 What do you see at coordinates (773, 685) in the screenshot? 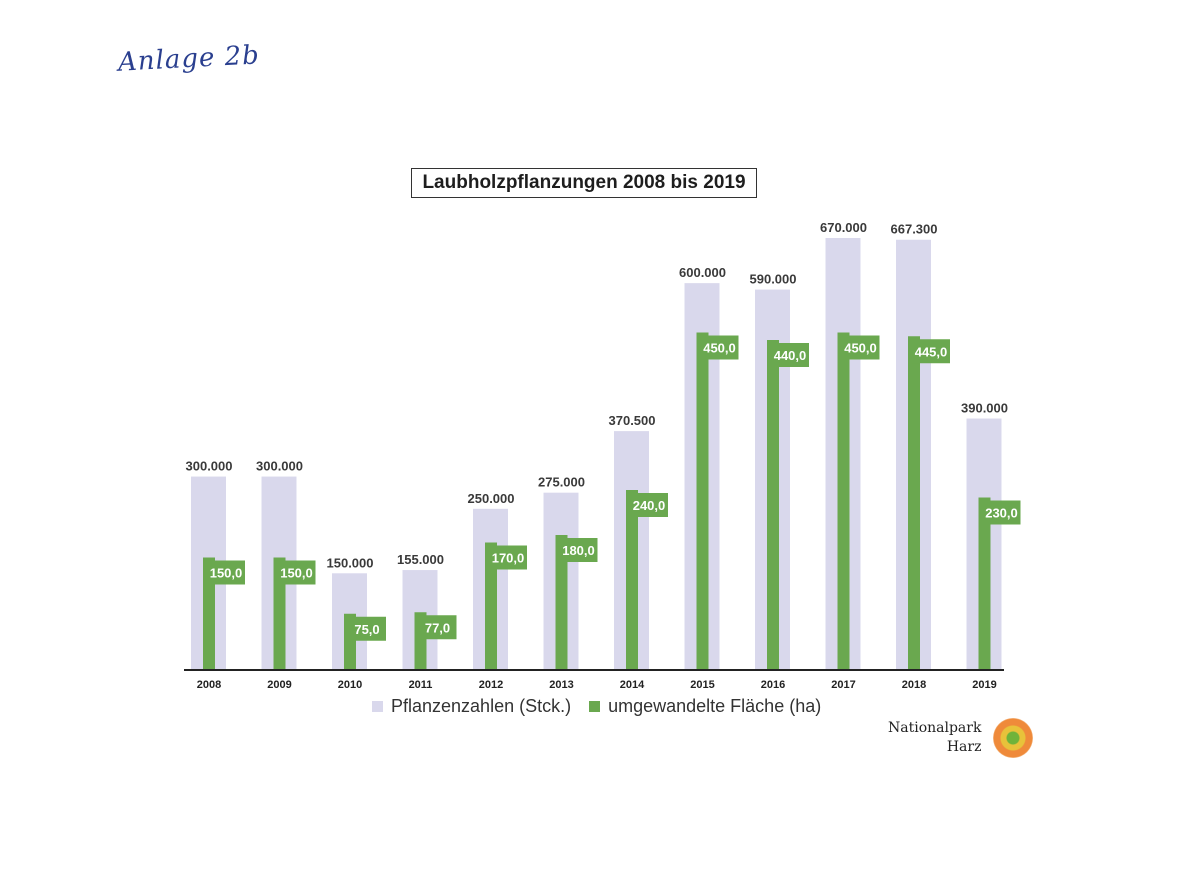
I see `x-tick-label: 2016` at bounding box center [773, 685].